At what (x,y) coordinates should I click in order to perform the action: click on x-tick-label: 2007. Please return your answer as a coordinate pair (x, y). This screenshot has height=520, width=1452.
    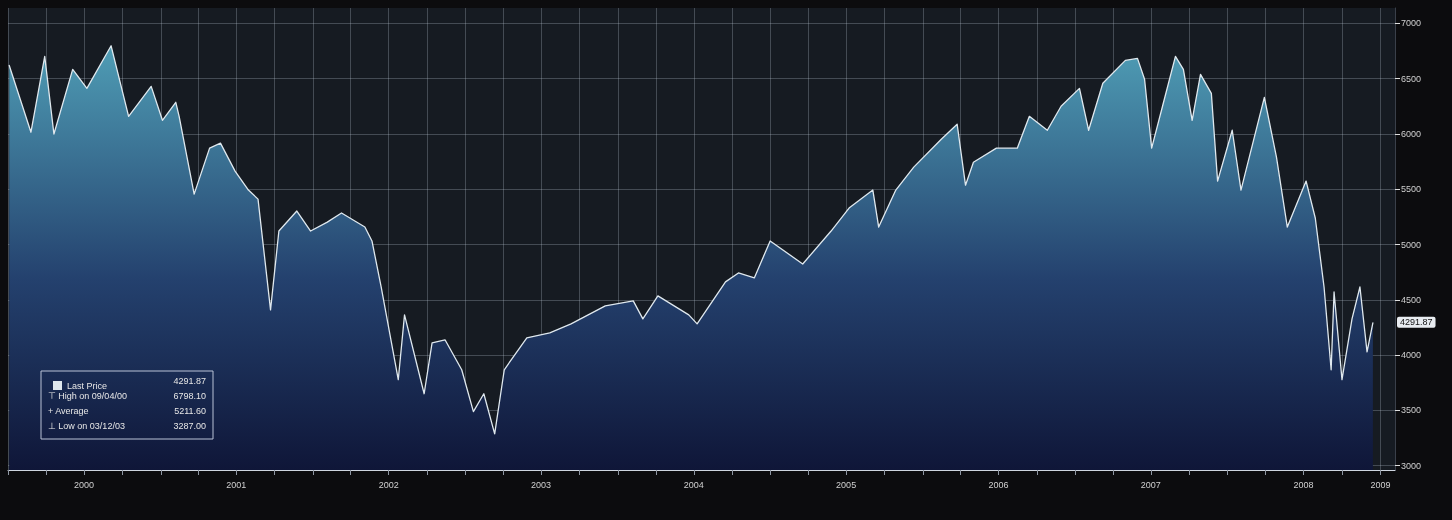
    Looking at the image, I should click on (1150, 484).